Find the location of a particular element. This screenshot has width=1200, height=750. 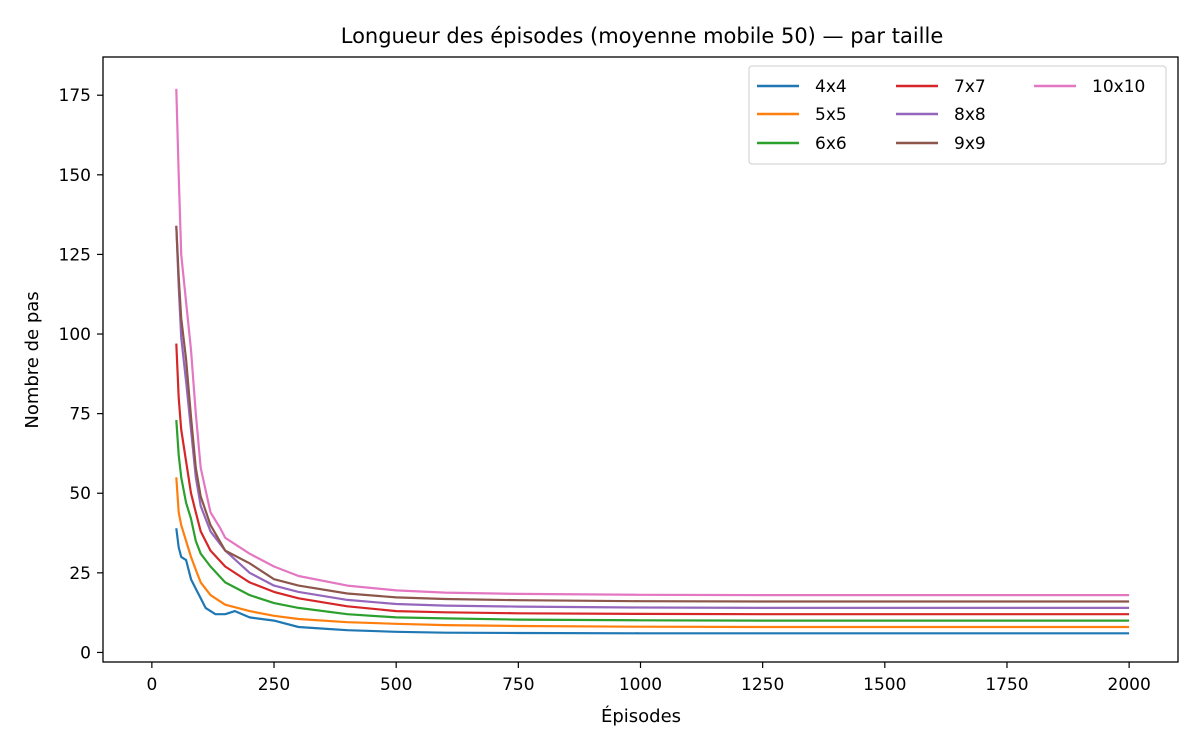

legend-box is located at coordinates (957, 115).